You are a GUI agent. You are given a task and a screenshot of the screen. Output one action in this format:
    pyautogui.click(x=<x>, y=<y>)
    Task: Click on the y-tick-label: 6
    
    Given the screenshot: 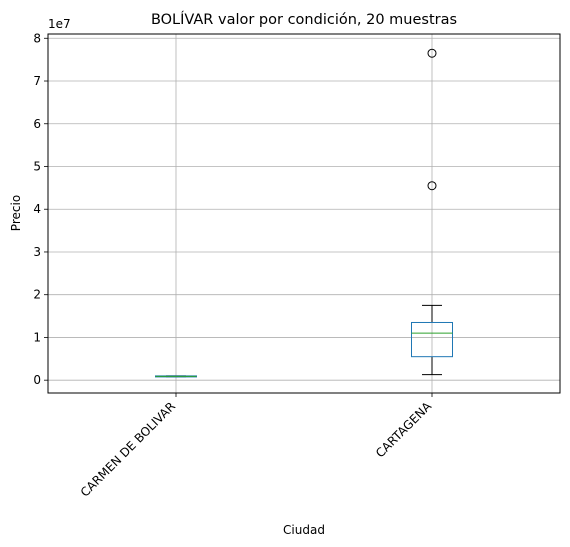 What is the action you would take?
    pyautogui.click(x=37, y=124)
    